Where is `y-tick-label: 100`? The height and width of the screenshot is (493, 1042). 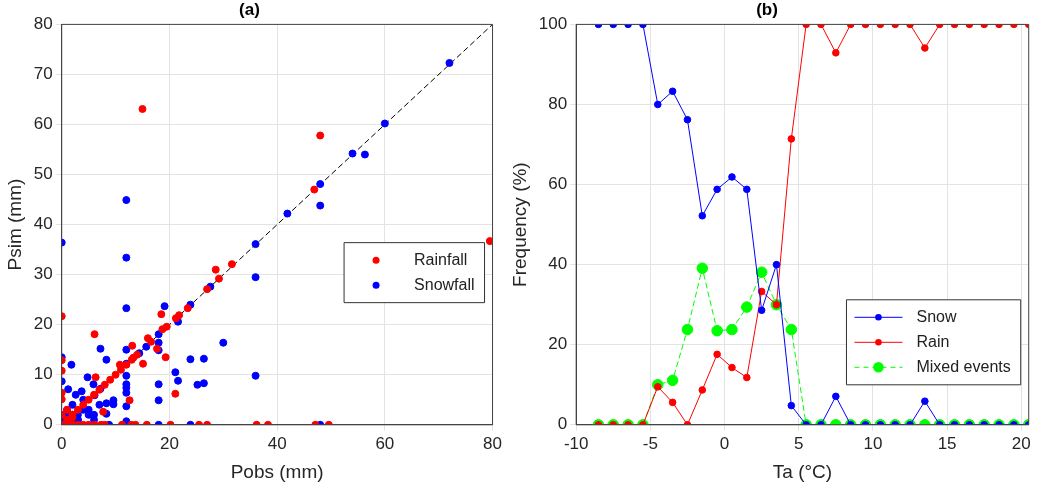
y-tick-label: 100 is located at coordinates (553, 24).